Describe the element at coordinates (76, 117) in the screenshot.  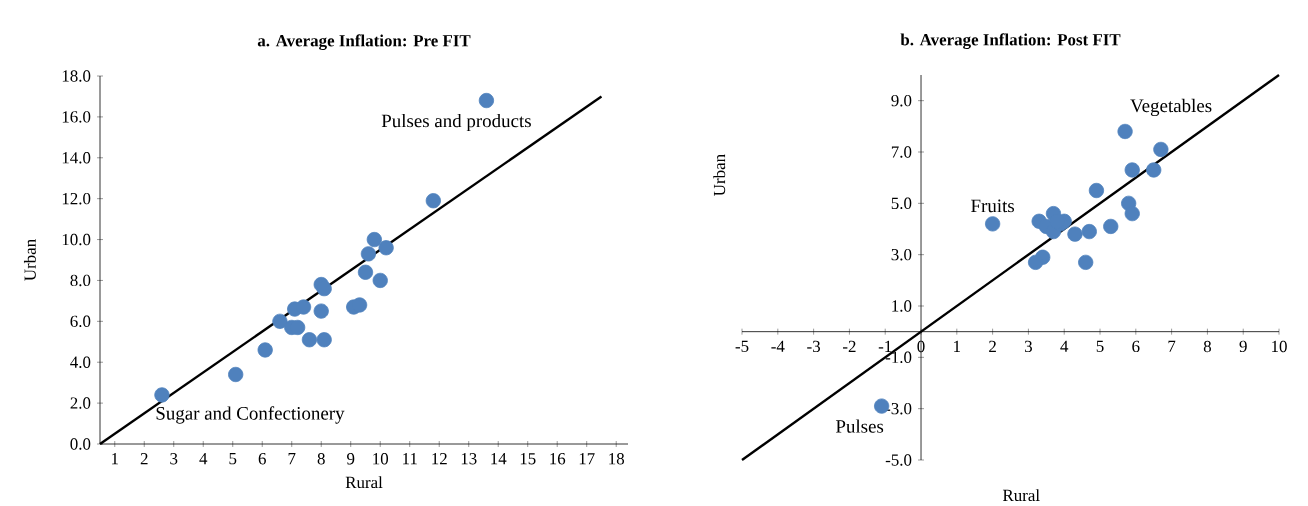
I see `y-tick-label: 16.0` at that location.